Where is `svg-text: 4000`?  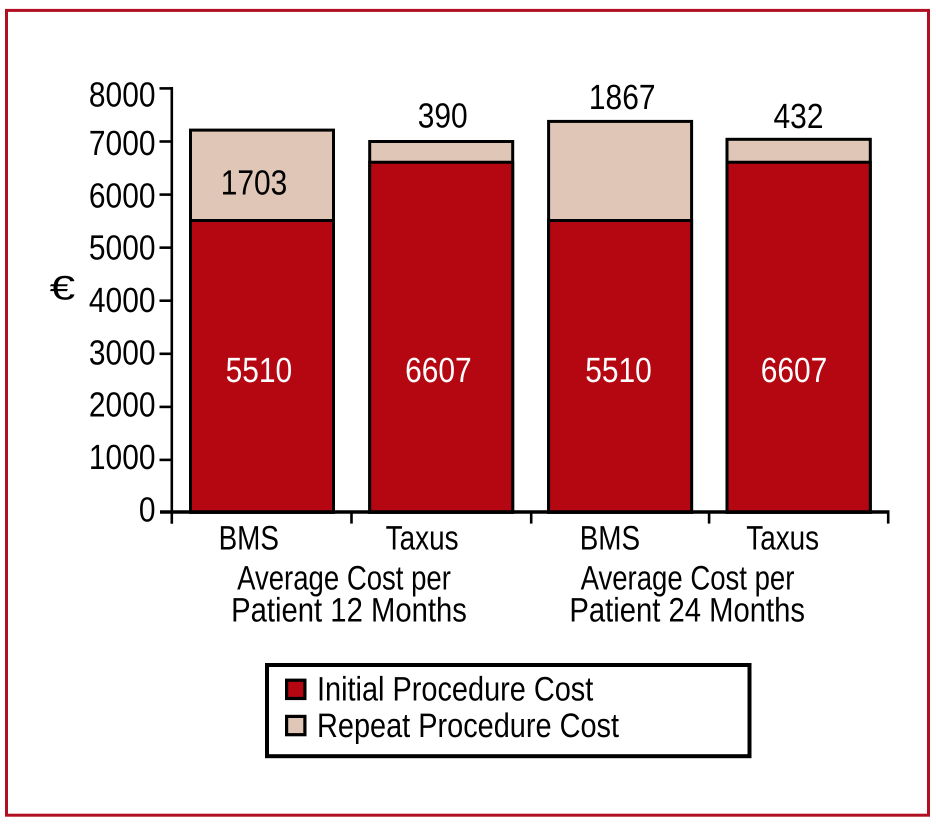 svg-text: 4000 is located at coordinates (122, 300).